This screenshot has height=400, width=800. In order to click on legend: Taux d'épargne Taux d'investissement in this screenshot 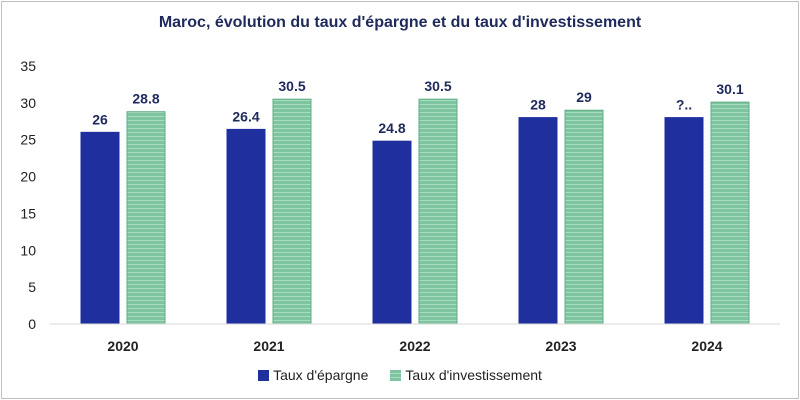, I will do `click(400, 375)`.